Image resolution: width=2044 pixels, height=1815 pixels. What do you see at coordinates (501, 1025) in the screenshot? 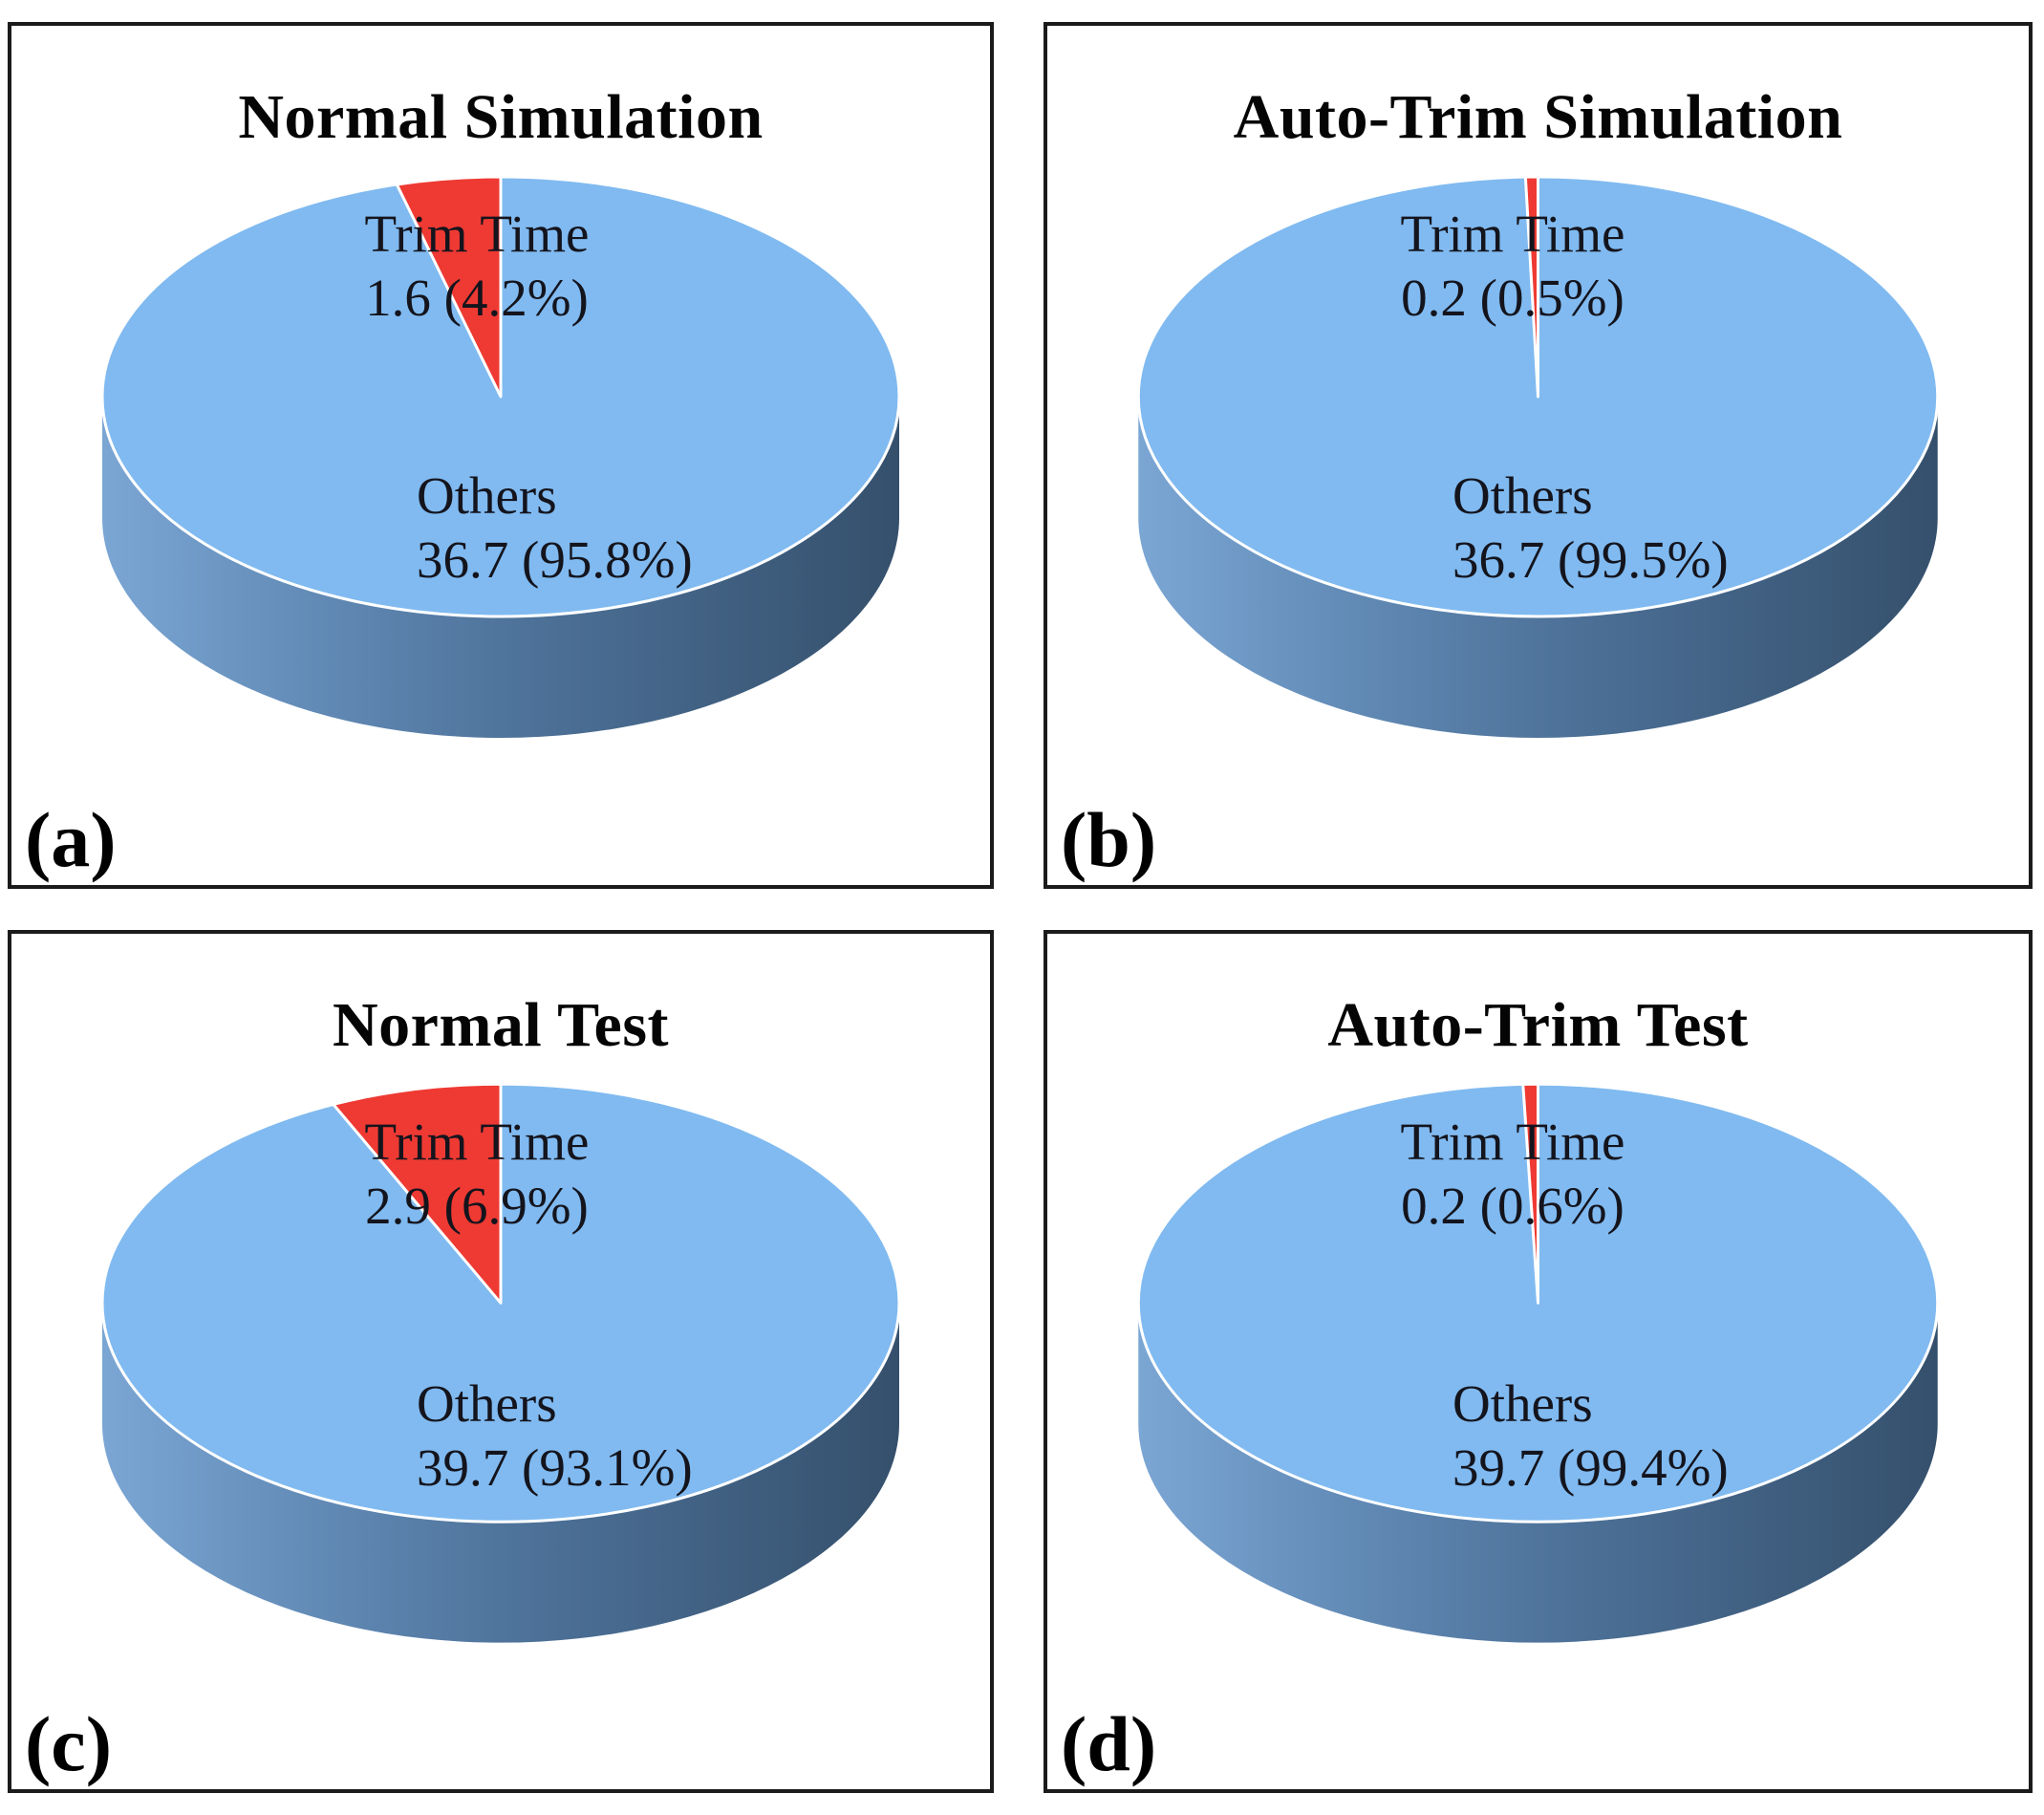
I see `chart-title: Normal Test` at bounding box center [501, 1025].